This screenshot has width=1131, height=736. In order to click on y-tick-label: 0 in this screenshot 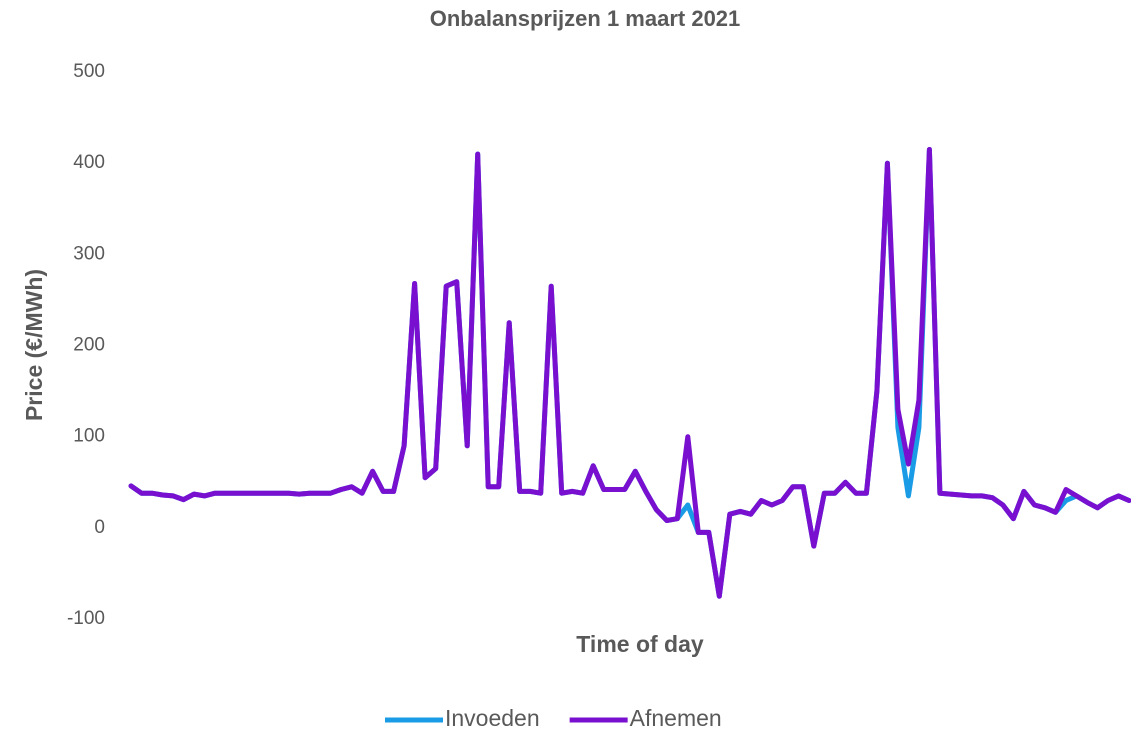, I will do `click(99, 527)`.